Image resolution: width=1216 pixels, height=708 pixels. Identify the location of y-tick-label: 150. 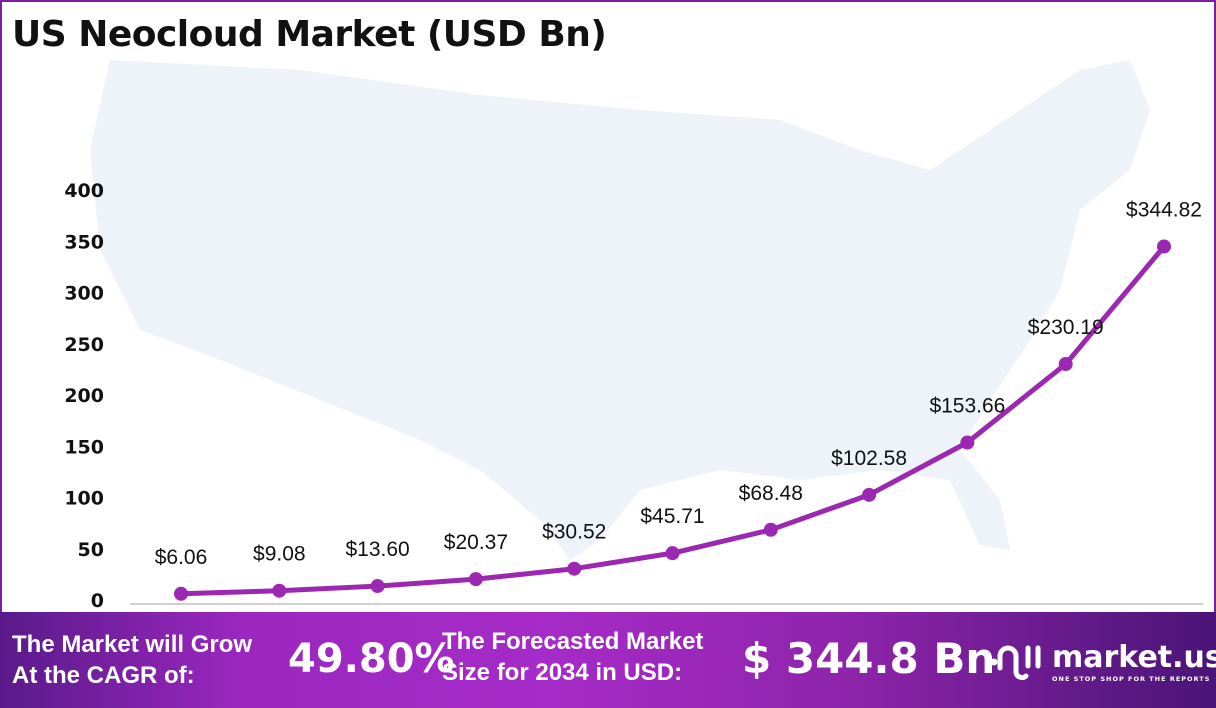
(84, 447).